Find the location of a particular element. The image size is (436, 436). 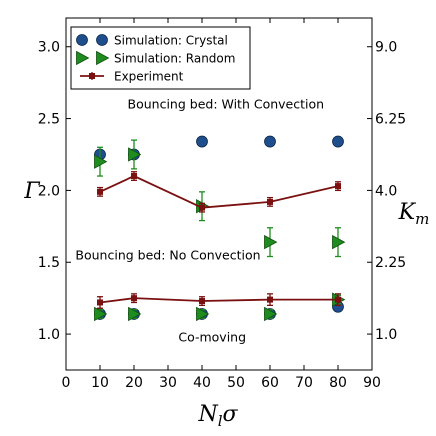

annotation-label: Bouncing bed: With Convection is located at coordinates (226, 104).